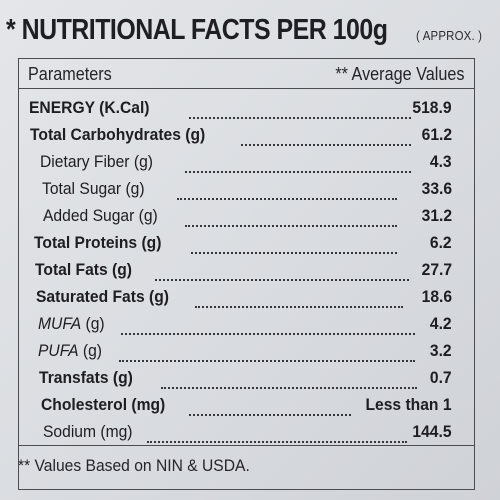 The image size is (500, 500). I want to click on table-row-total-fats: Total Fats (g) 27.7, so click(246, 270).